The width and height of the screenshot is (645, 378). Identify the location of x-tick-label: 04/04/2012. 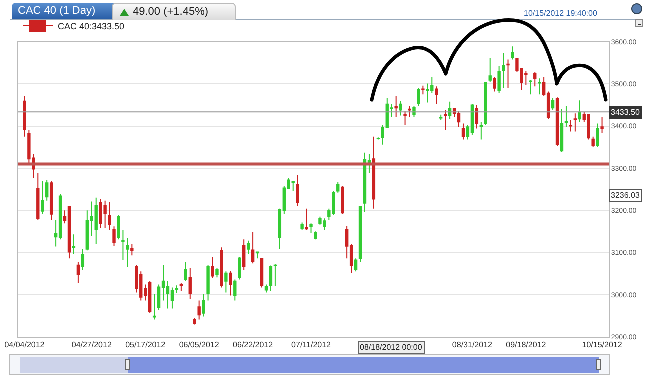
(25, 345).